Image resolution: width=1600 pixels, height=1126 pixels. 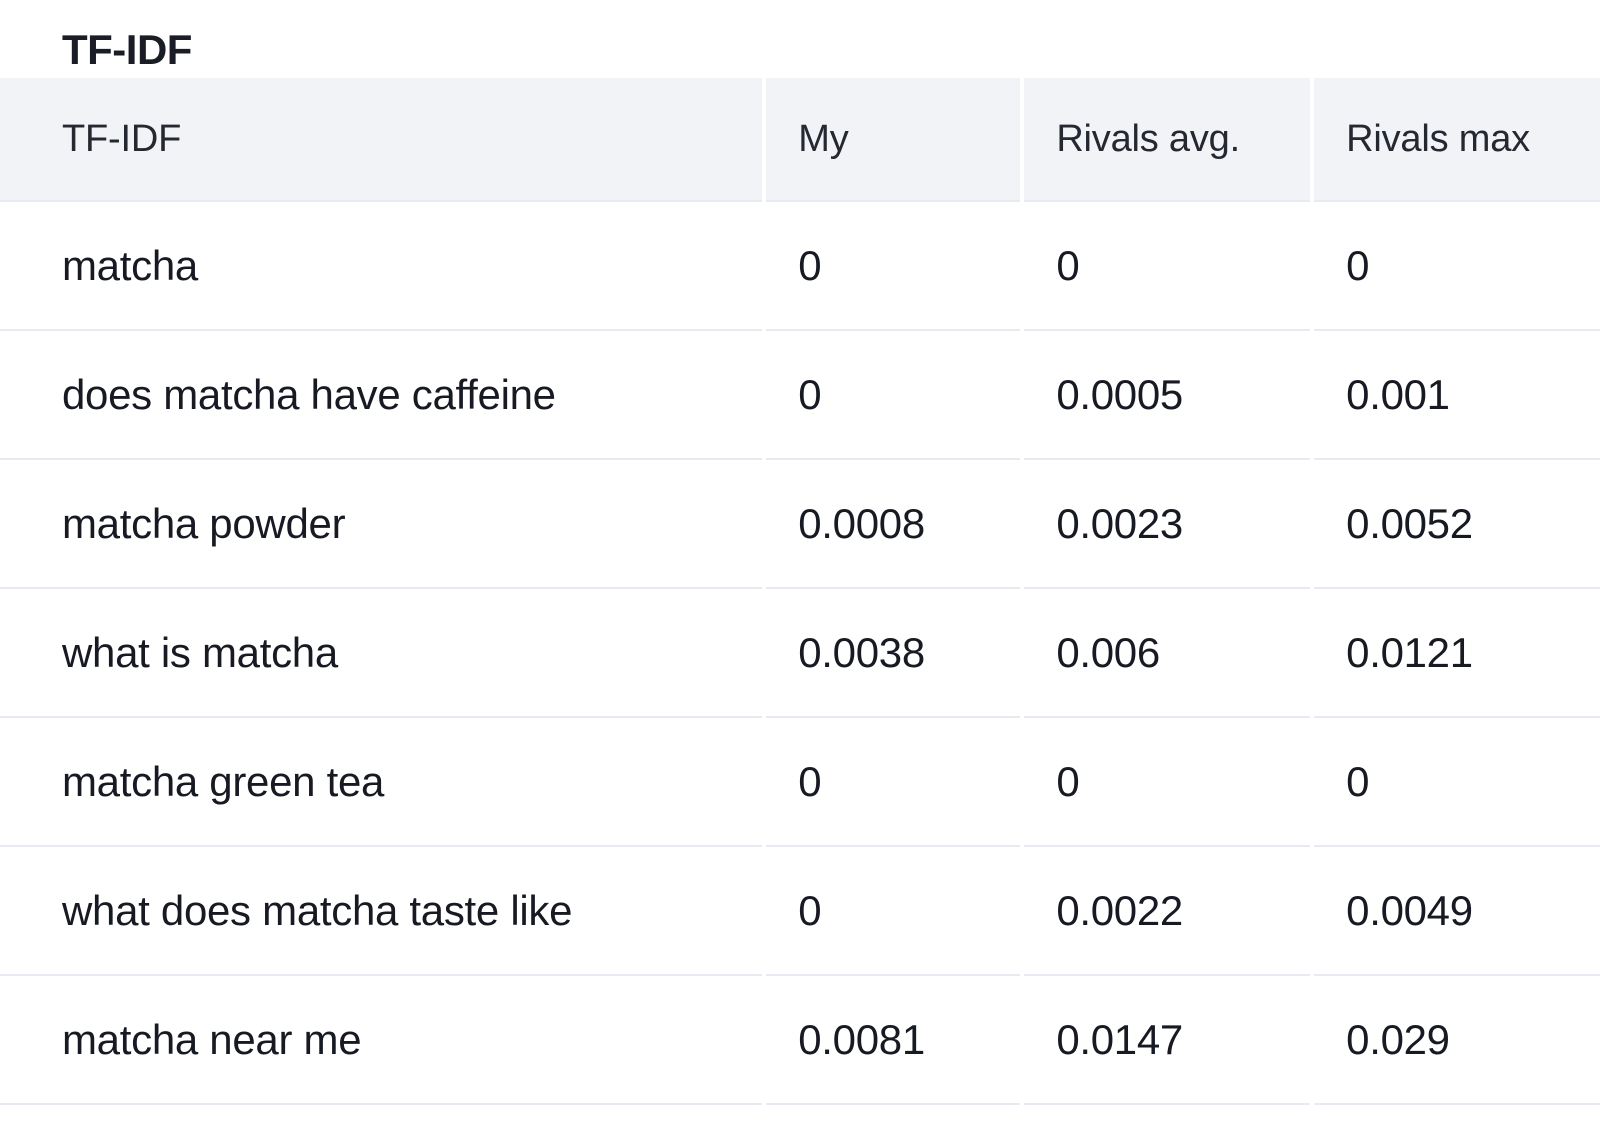 I want to click on column-header-rivals-max: Rivals max, so click(x=1457, y=140).